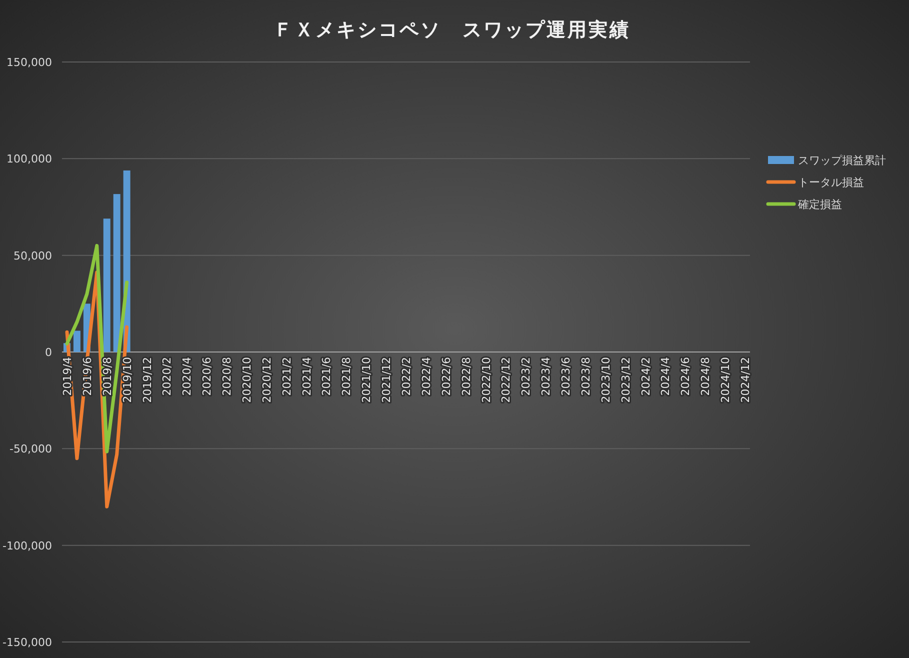 This screenshot has height=658, width=909. Describe the element at coordinates (347, 376) in the screenshot. I see `x-tick-label: 2021/8` at that location.